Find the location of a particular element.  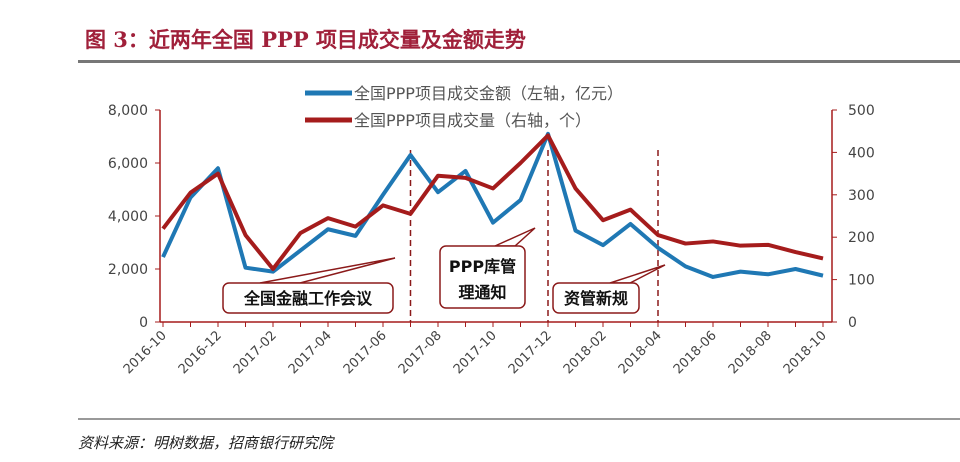

callout-text: 理通知 is located at coordinates (482, 292).